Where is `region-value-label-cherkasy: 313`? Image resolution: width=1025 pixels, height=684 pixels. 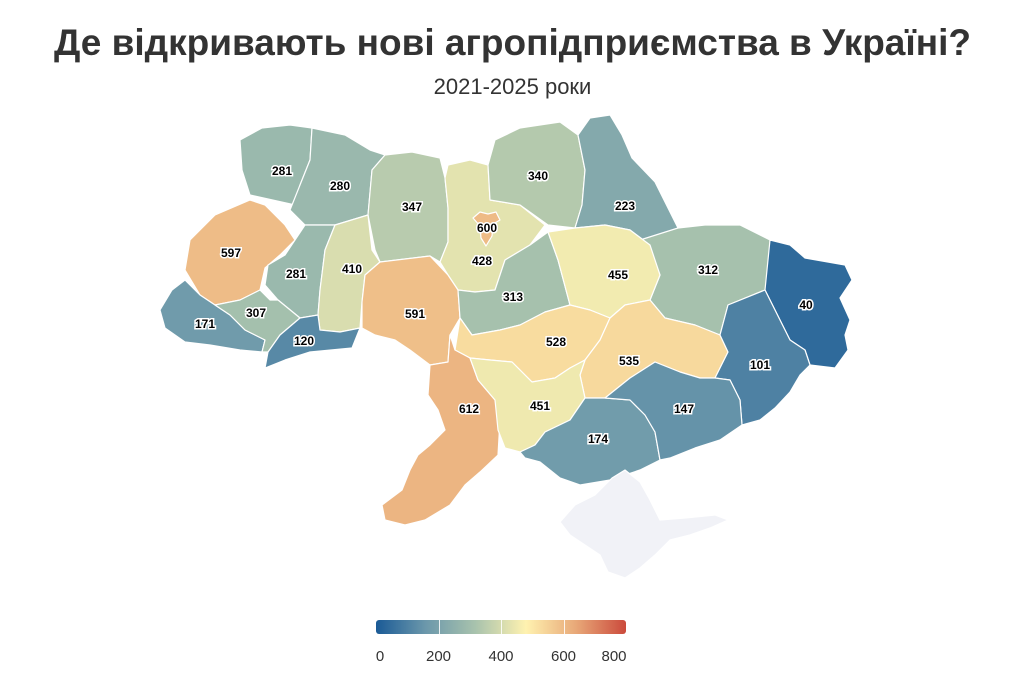 region-value-label-cherkasy: 313 is located at coordinates (513, 297).